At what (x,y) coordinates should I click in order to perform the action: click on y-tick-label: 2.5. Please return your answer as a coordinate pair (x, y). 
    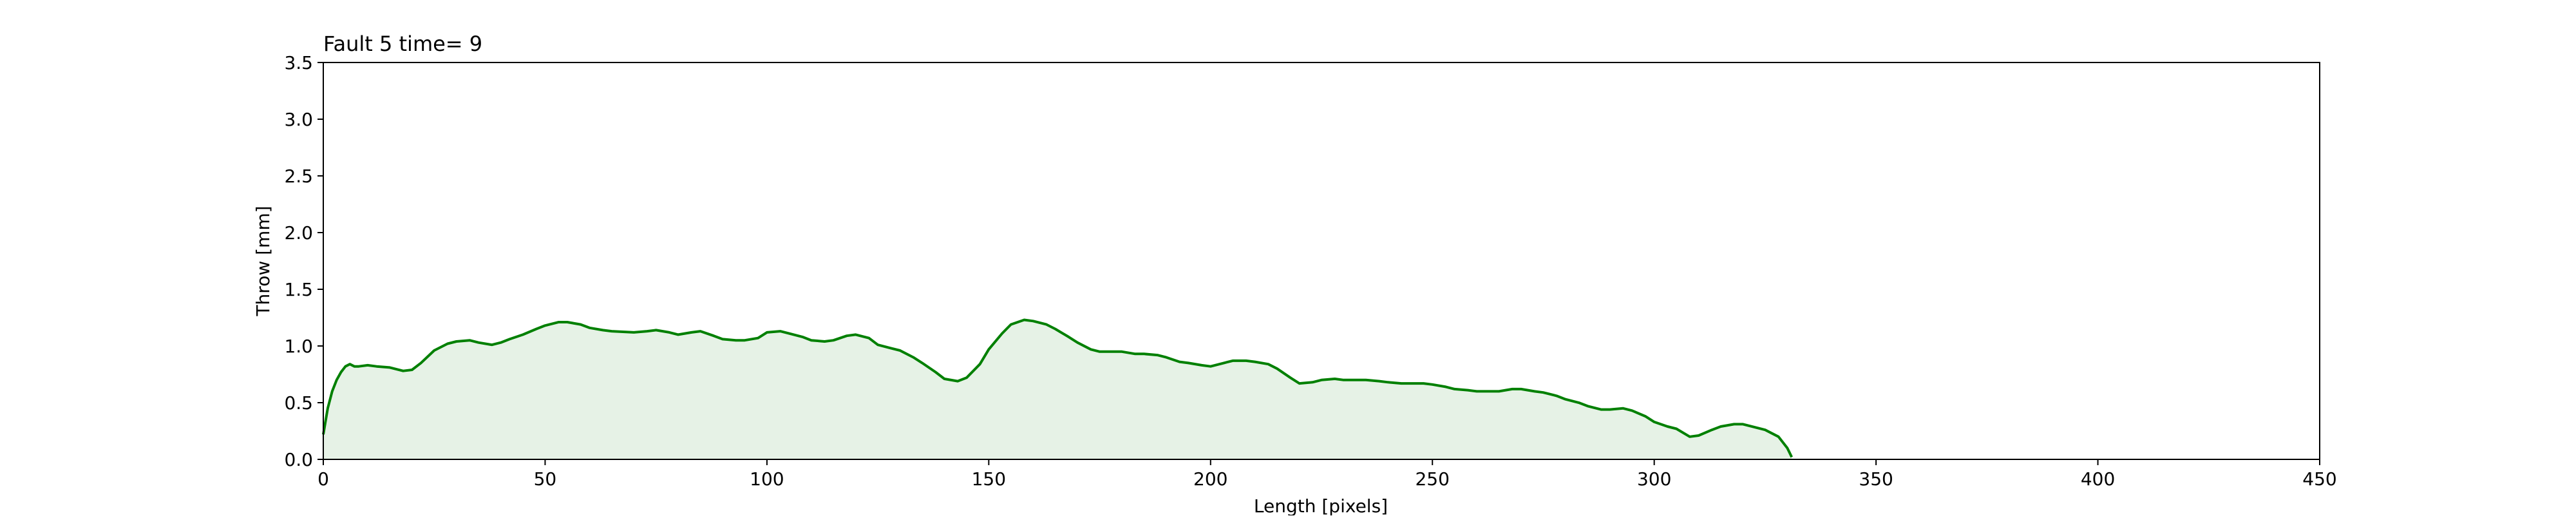
    Looking at the image, I should click on (298, 176).